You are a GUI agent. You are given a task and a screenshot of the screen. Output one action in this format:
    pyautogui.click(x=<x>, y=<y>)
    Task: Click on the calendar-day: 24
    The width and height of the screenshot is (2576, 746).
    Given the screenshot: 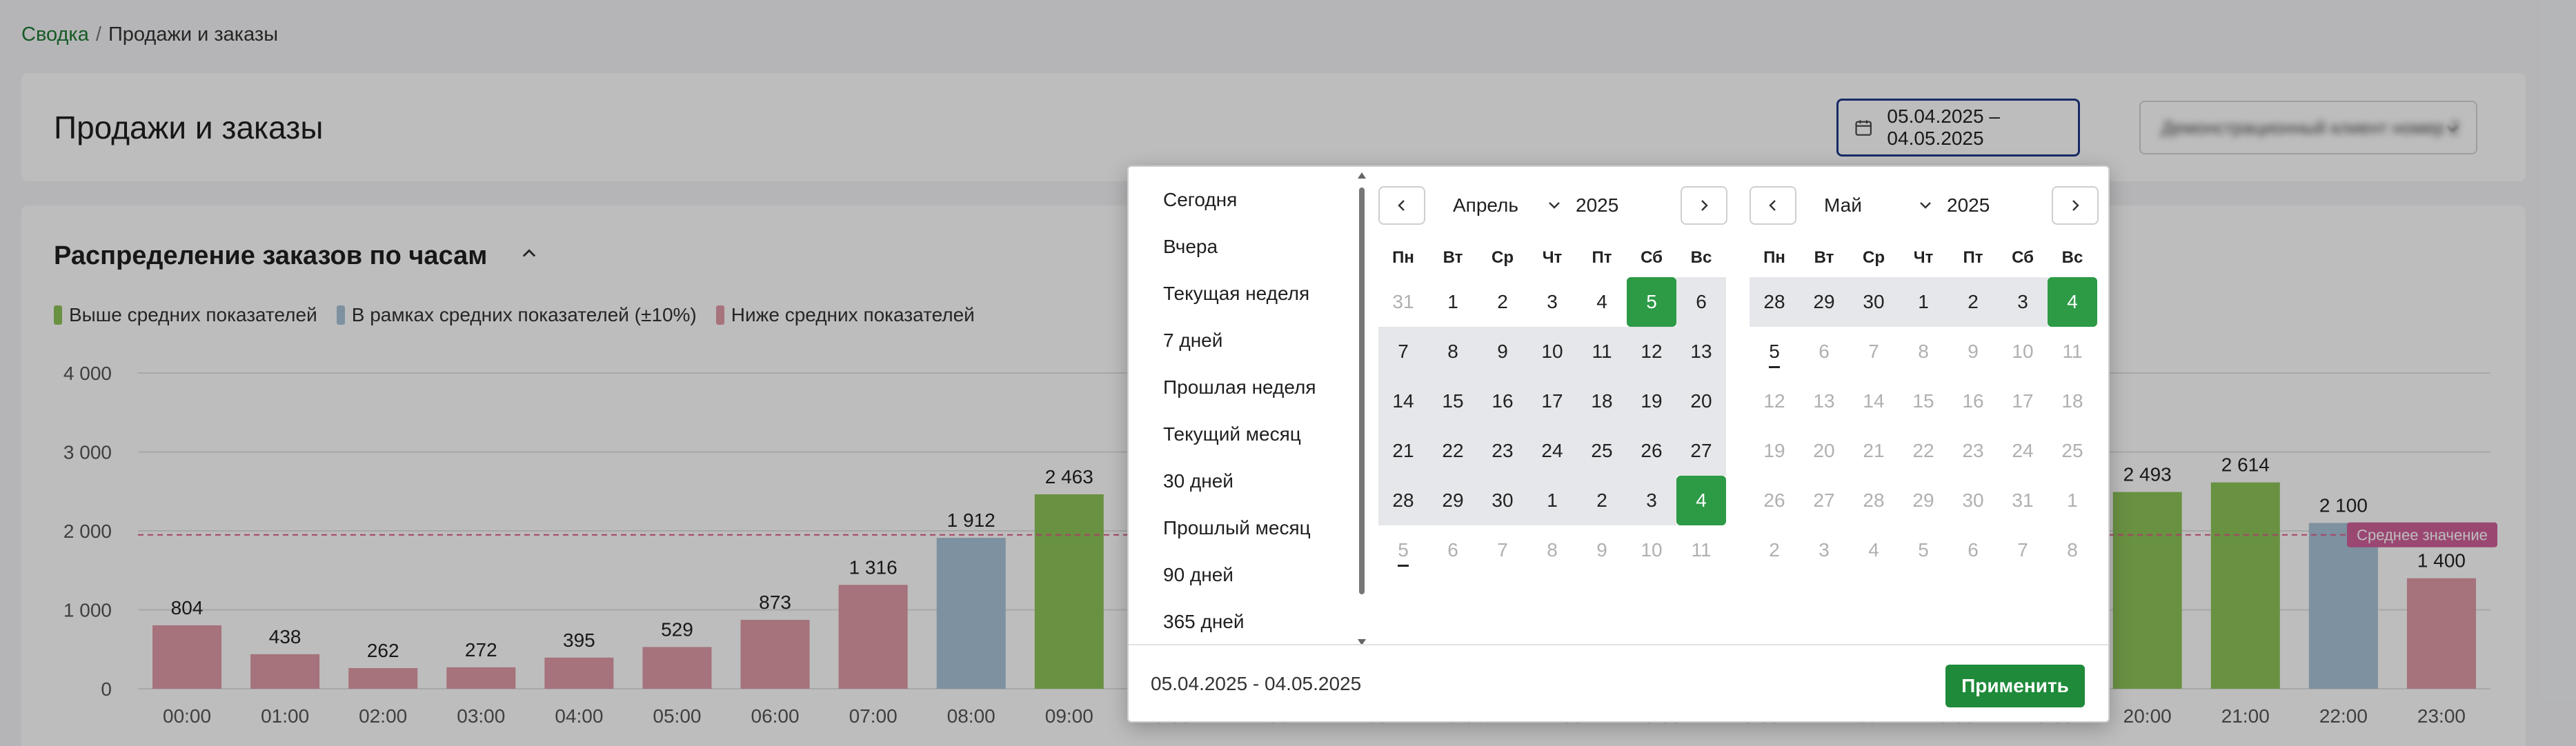 What is the action you would take?
    pyautogui.click(x=1552, y=451)
    